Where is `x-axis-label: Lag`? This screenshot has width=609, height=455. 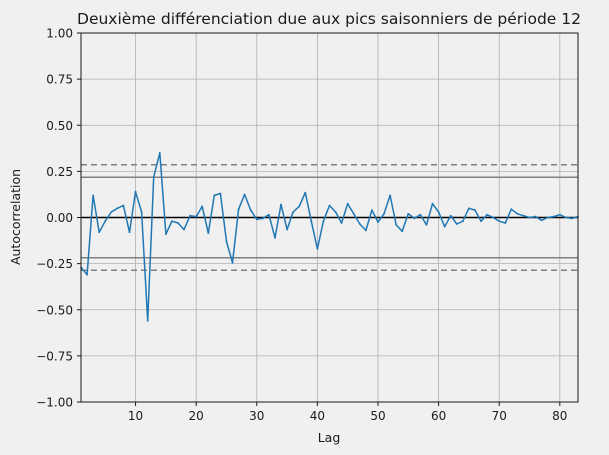
x-axis-label: Lag is located at coordinates (329, 437).